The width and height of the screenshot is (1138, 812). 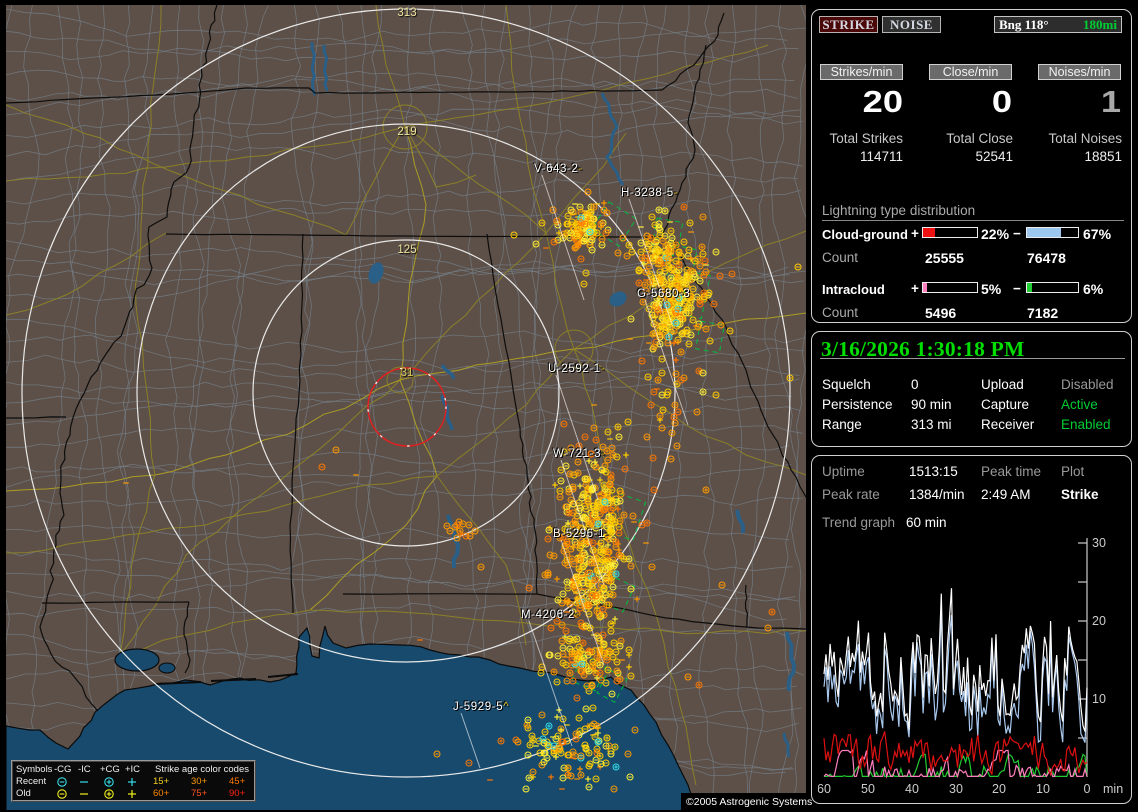 What do you see at coordinates (581, 534) in the screenshot?
I see `svg-text: B-5296-1-` at bounding box center [581, 534].